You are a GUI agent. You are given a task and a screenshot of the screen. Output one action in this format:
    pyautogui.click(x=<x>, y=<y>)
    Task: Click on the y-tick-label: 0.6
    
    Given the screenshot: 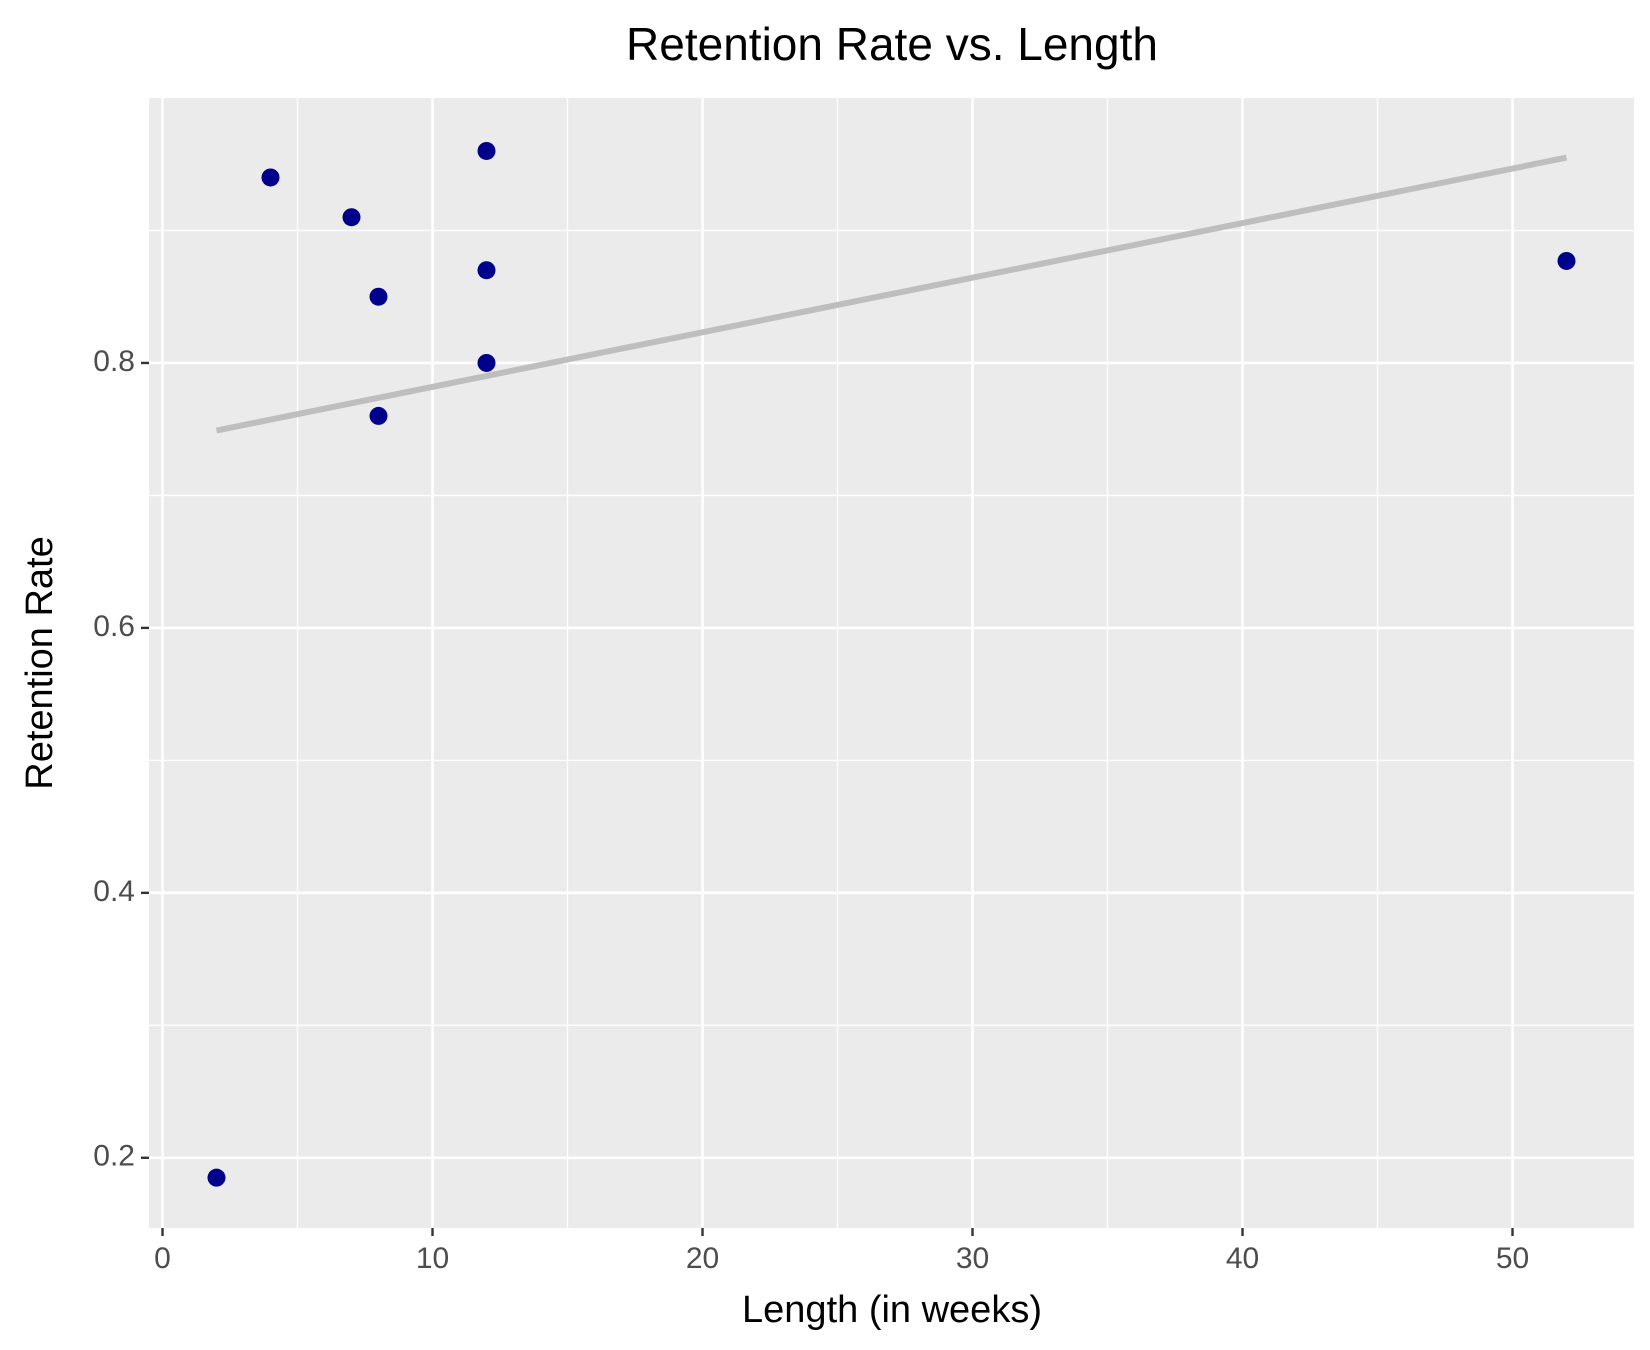 What is the action you would take?
    pyautogui.click(x=114, y=626)
    